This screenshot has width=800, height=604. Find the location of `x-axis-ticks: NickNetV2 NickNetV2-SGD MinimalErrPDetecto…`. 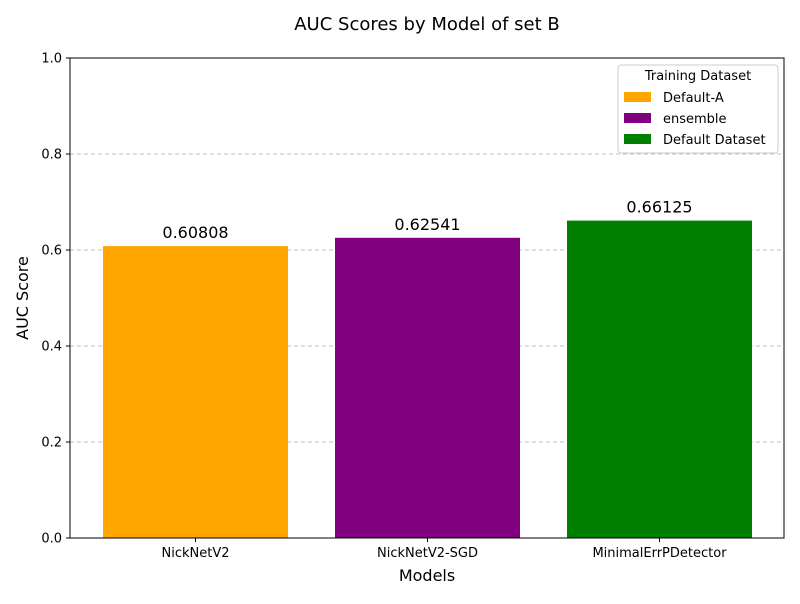

x-axis-ticks: NickNetV2 NickNetV2-SGD MinimalErrPDetecto… is located at coordinates (444, 549).